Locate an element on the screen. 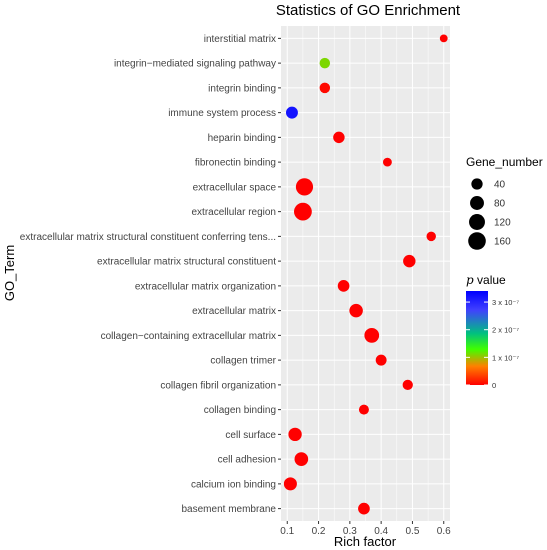 The height and width of the screenshot is (550, 547). pvalue-legend: p value 3 x 10⁻⁷ 2 x 10⁻⁷ 1 x 10⁻⁷ 0 is located at coordinates (492, 331).